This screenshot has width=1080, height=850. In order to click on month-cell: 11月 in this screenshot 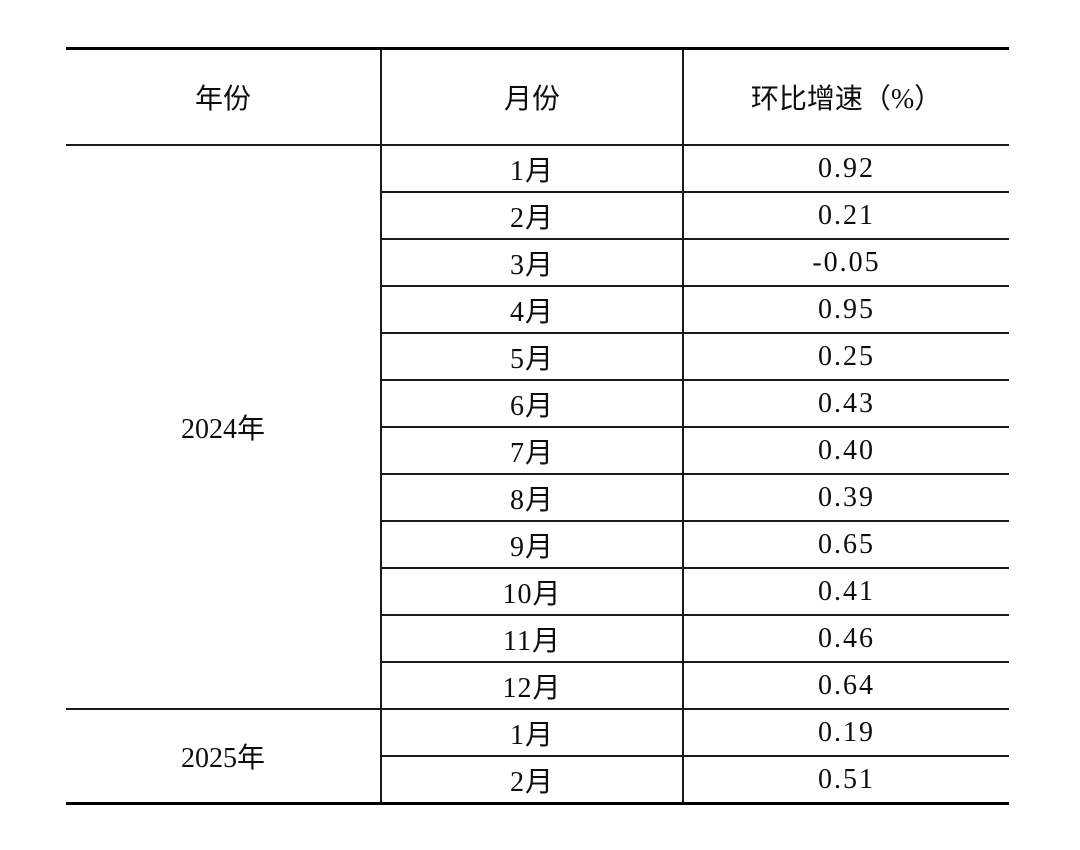, I will do `click(531, 639)`.